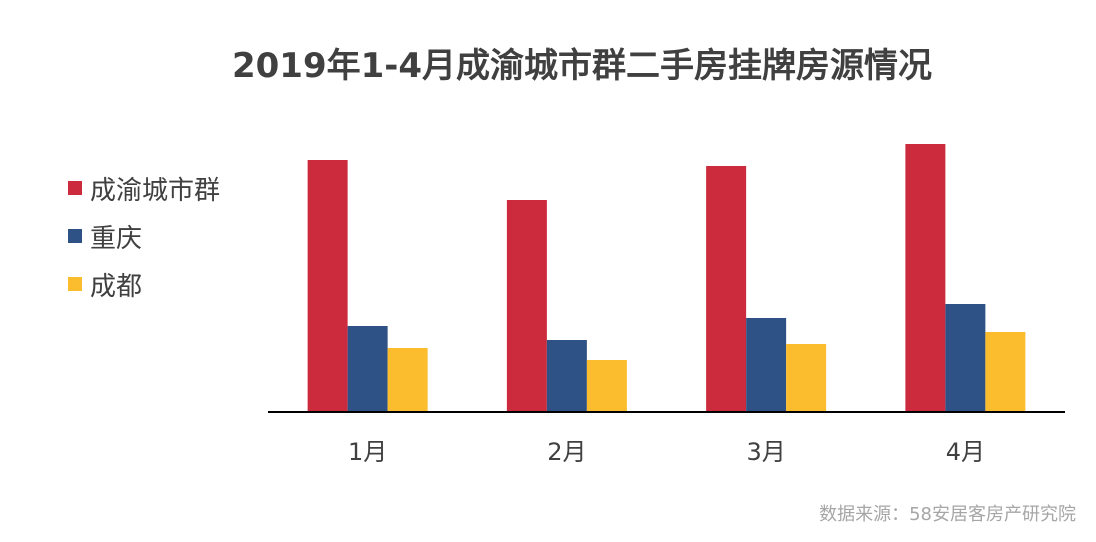 The height and width of the screenshot is (542, 1096). I want to click on legend-item-series-1: 重庆, so click(144, 236).